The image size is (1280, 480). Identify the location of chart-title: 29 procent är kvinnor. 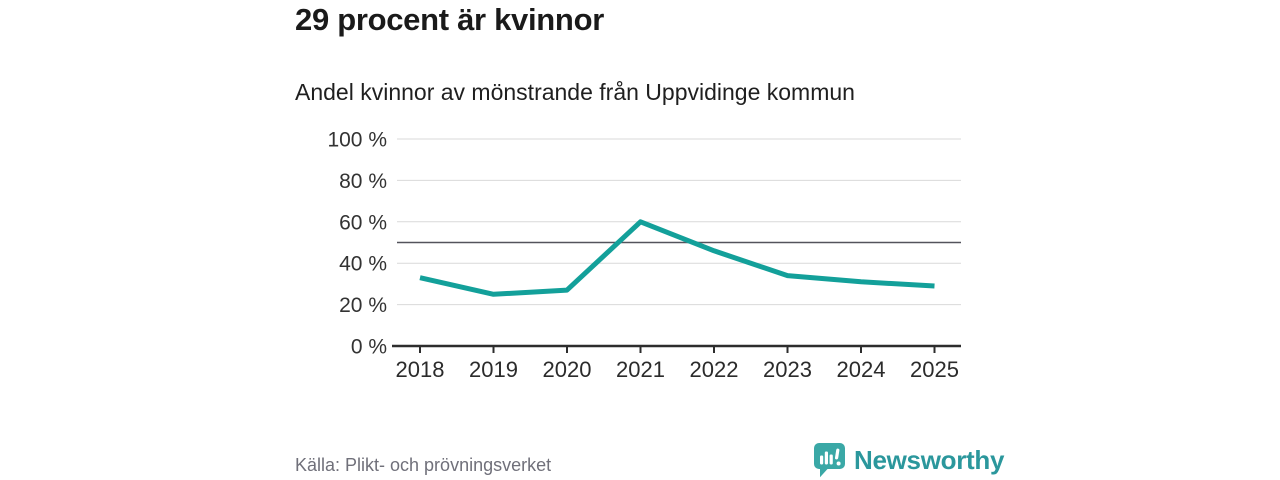
(449, 19).